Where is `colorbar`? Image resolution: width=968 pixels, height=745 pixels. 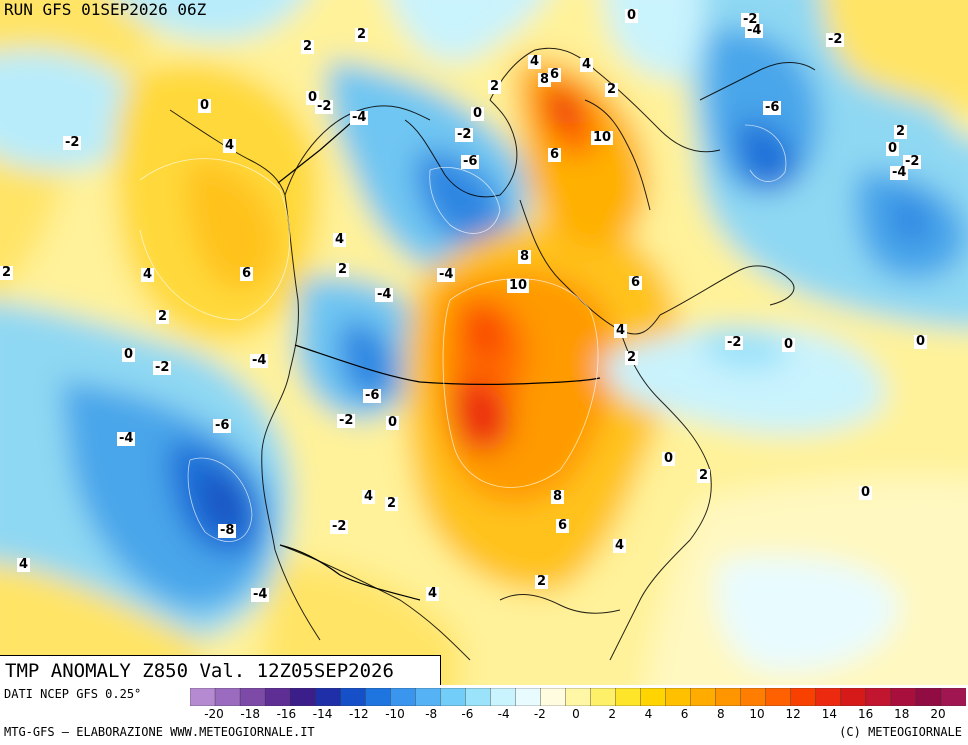 colorbar is located at coordinates (578, 697).